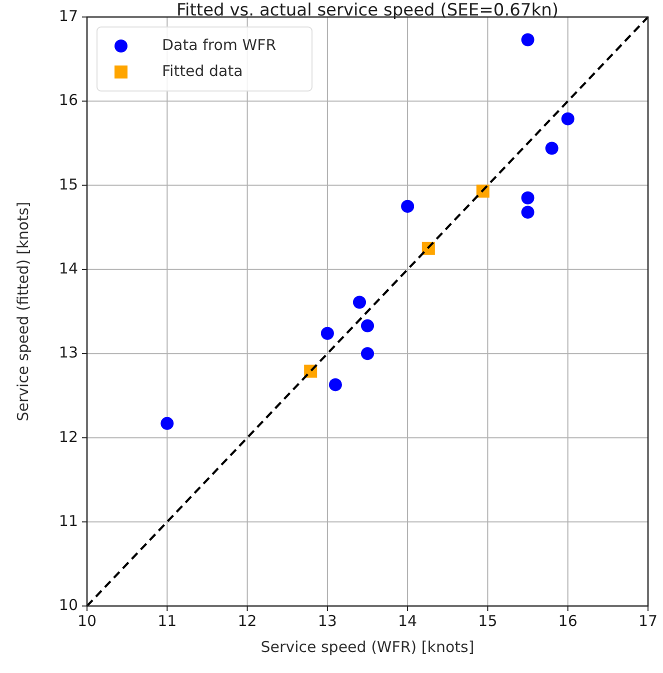  What do you see at coordinates (68, 521) in the screenshot?
I see `y-tick-label: 11` at bounding box center [68, 521].